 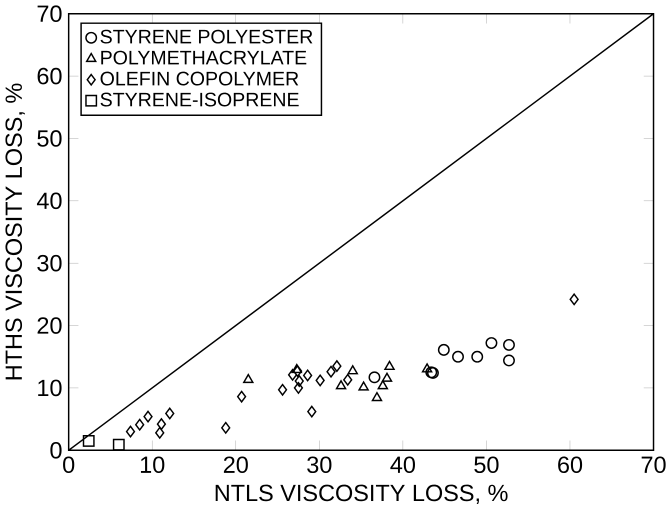 What do you see at coordinates (49, 263) in the screenshot?
I see `y-tick-label: 30` at bounding box center [49, 263].